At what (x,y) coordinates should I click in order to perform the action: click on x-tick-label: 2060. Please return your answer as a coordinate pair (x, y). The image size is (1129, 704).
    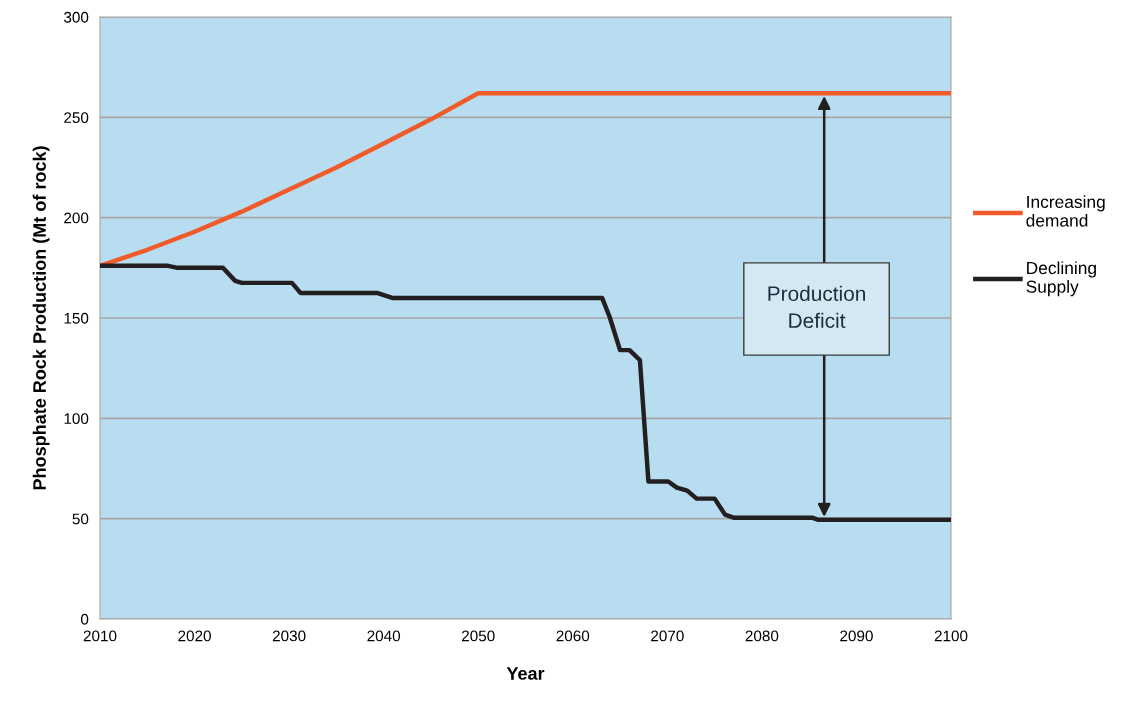
    Looking at the image, I should click on (573, 636).